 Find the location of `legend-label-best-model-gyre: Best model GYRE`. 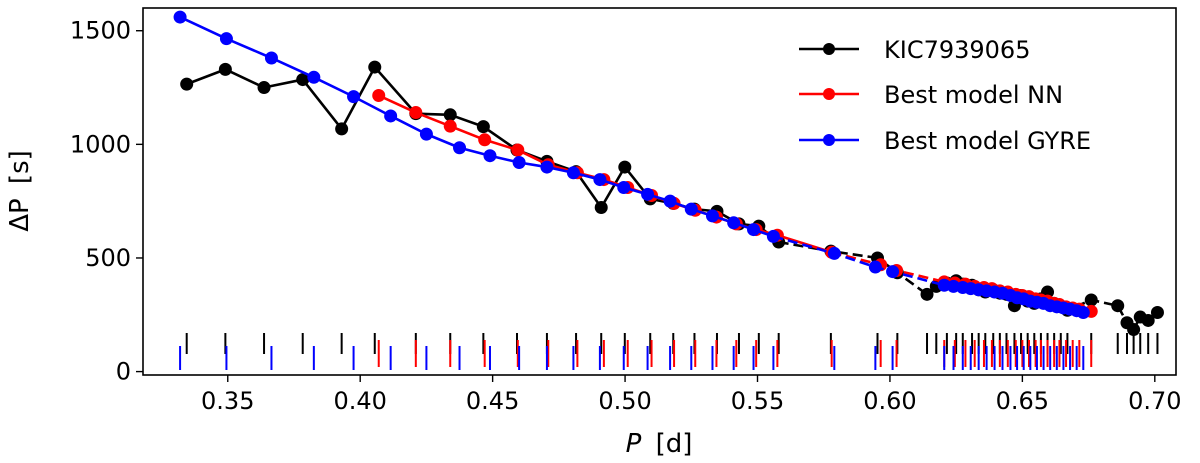

legend-label-best-model-gyre: Best model GYRE is located at coordinates (987, 141).